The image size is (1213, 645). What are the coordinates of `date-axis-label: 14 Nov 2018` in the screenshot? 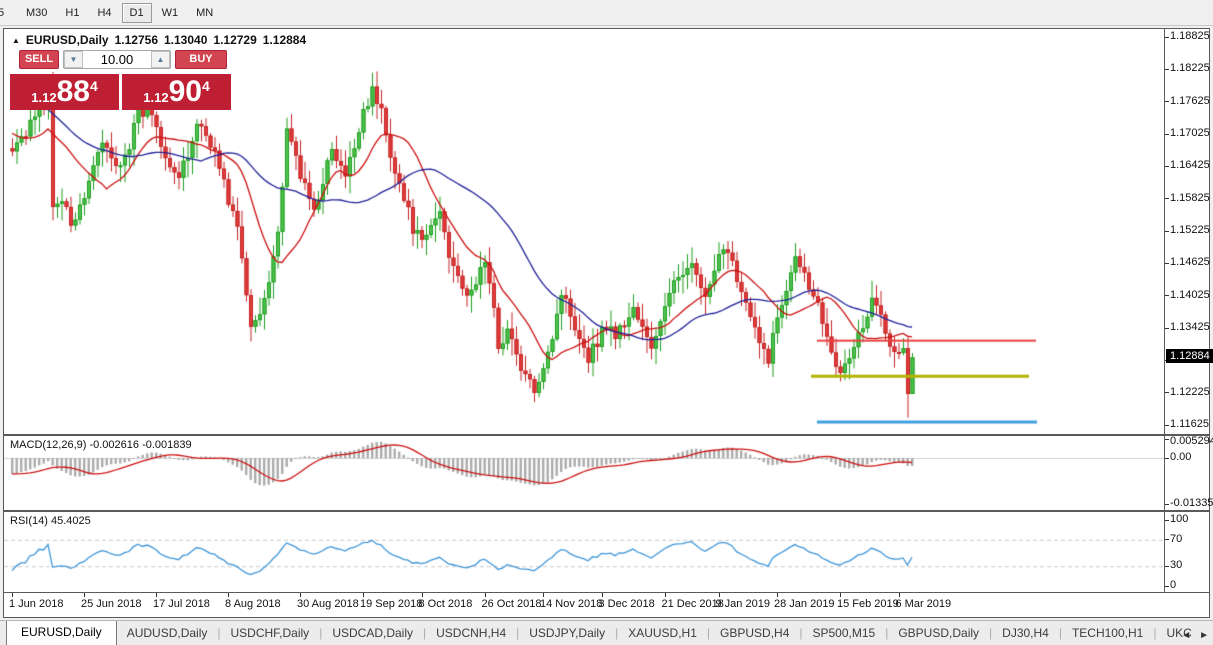 It's located at (571, 604).